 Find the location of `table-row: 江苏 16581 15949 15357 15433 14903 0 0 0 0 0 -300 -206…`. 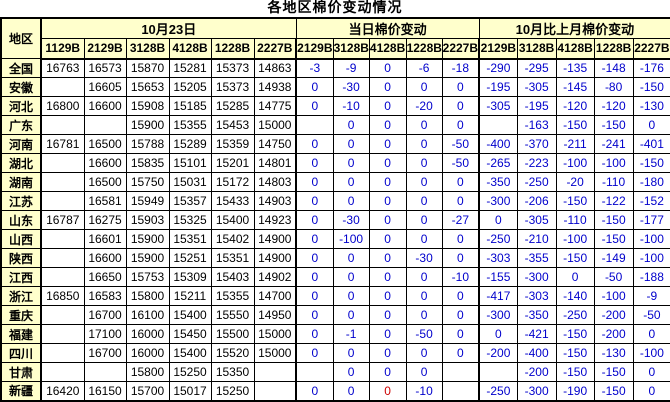

table-row: 江苏 16581 15949 15357 15433 14903 0 0 0 0 0 -300 -206… is located at coordinates (335, 201).